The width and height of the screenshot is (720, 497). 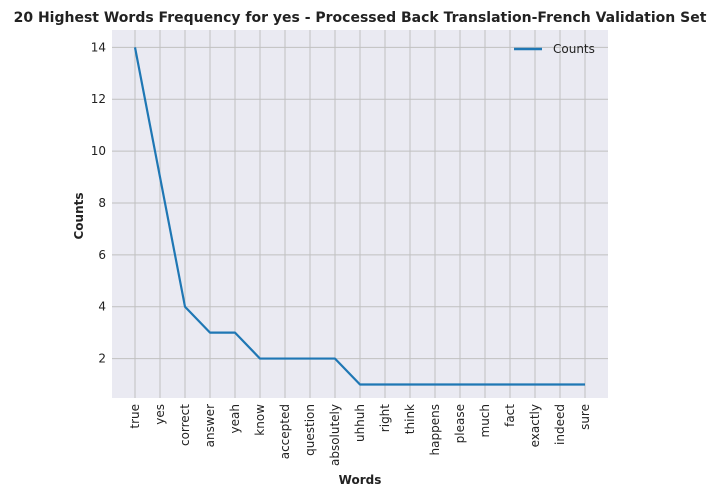 I want to click on x-tick-label: question, so click(x=310, y=430).